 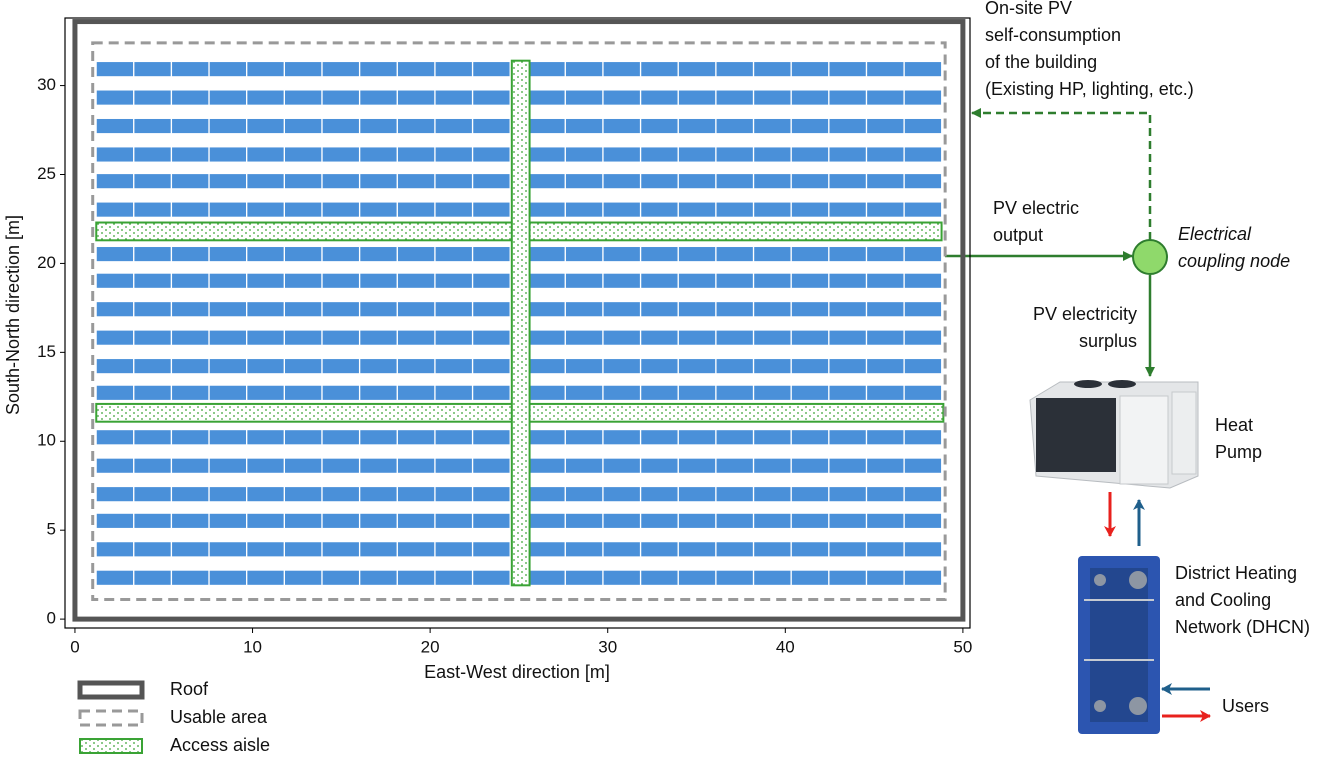 I want to click on x-axis-label: East-West direction [m], so click(x=517, y=672).